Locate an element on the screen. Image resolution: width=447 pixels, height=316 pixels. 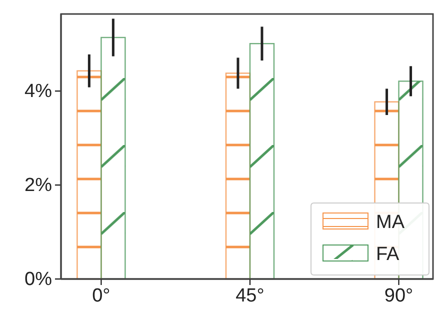
y-tick-label: 0% is located at coordinates (38, 279).